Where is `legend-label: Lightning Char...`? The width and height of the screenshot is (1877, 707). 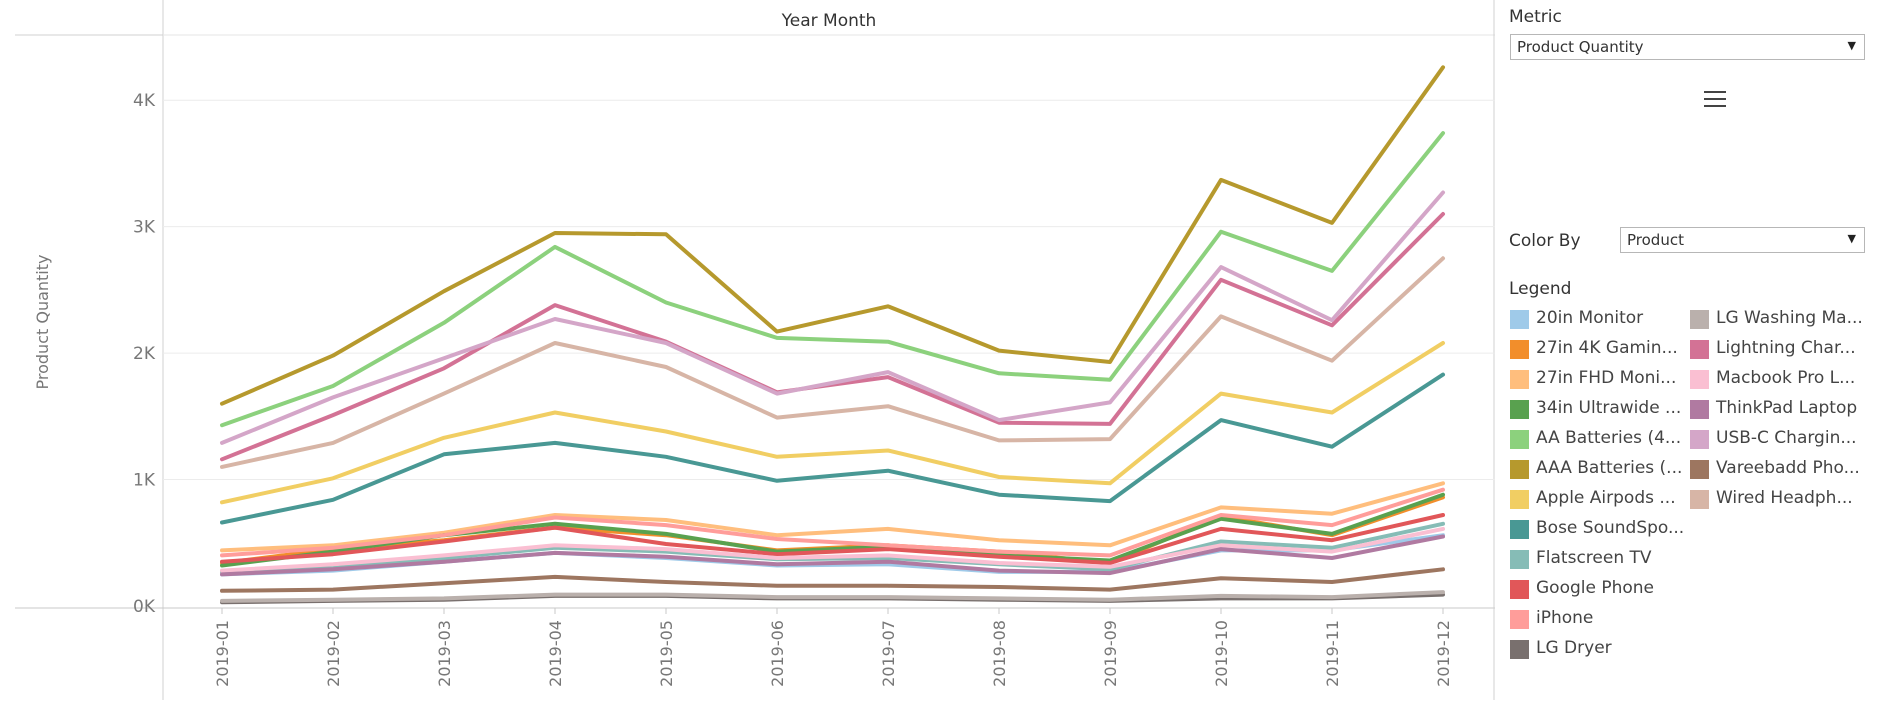
legend-label: Lightning Char... is located at coordinates (1786, 348).